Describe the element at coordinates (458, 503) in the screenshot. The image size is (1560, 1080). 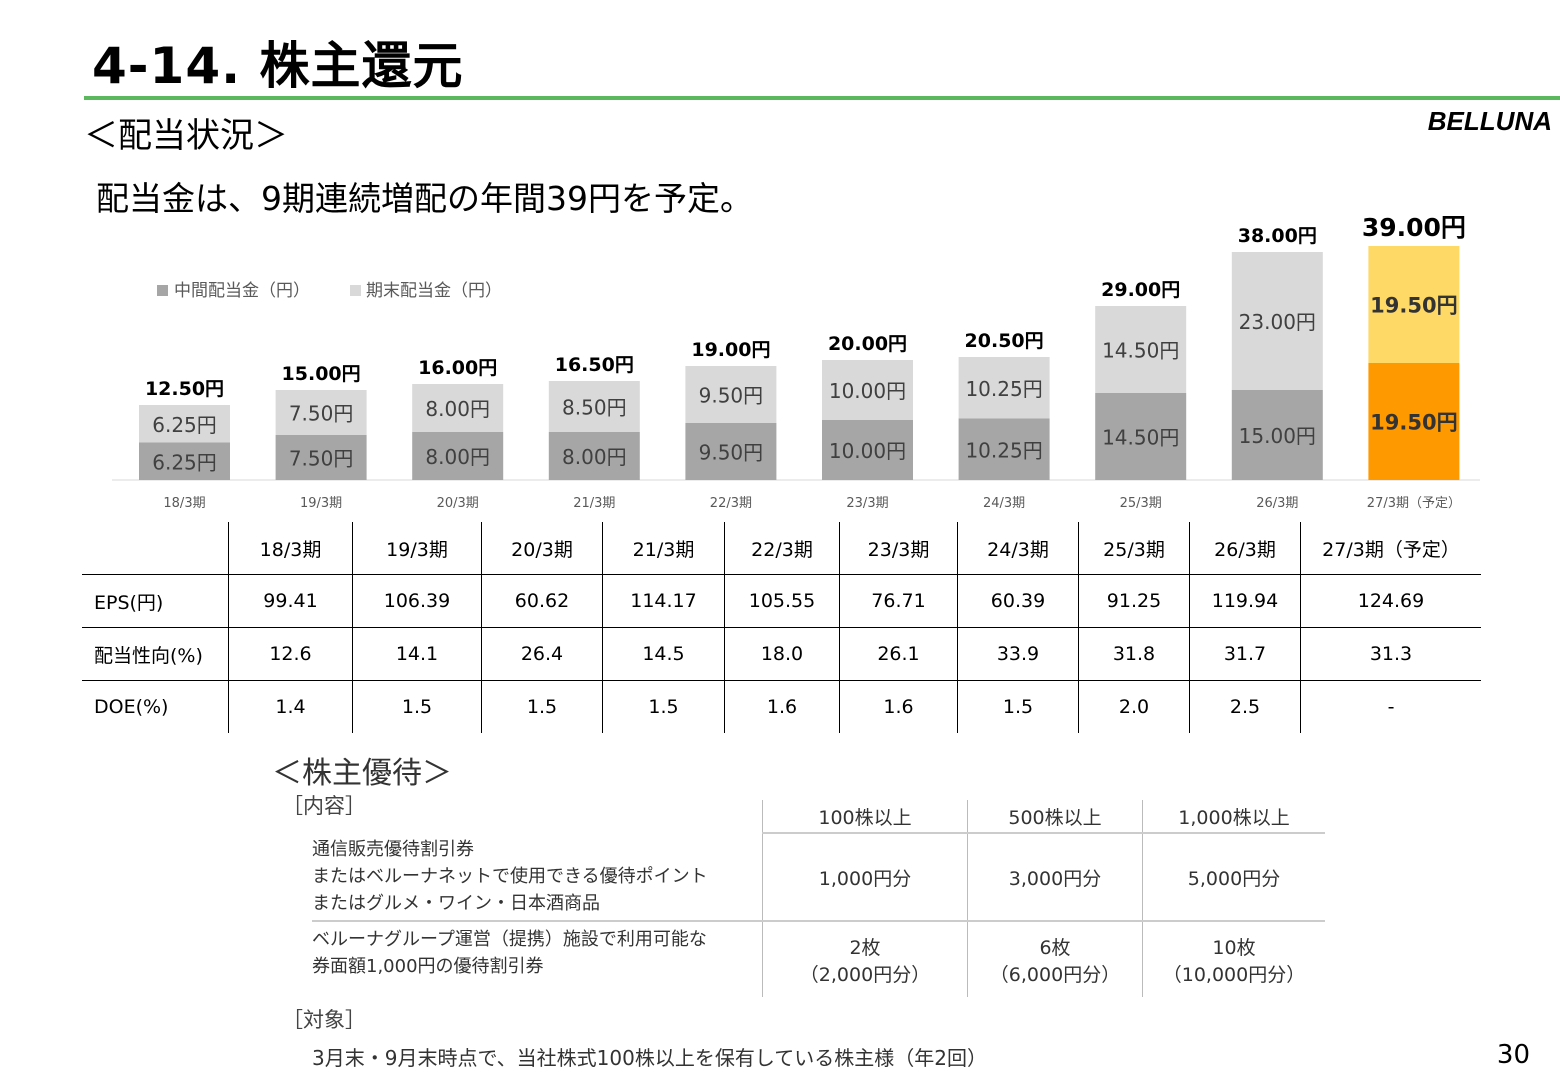
I see `x-tick-label: 20/3期` at that location.